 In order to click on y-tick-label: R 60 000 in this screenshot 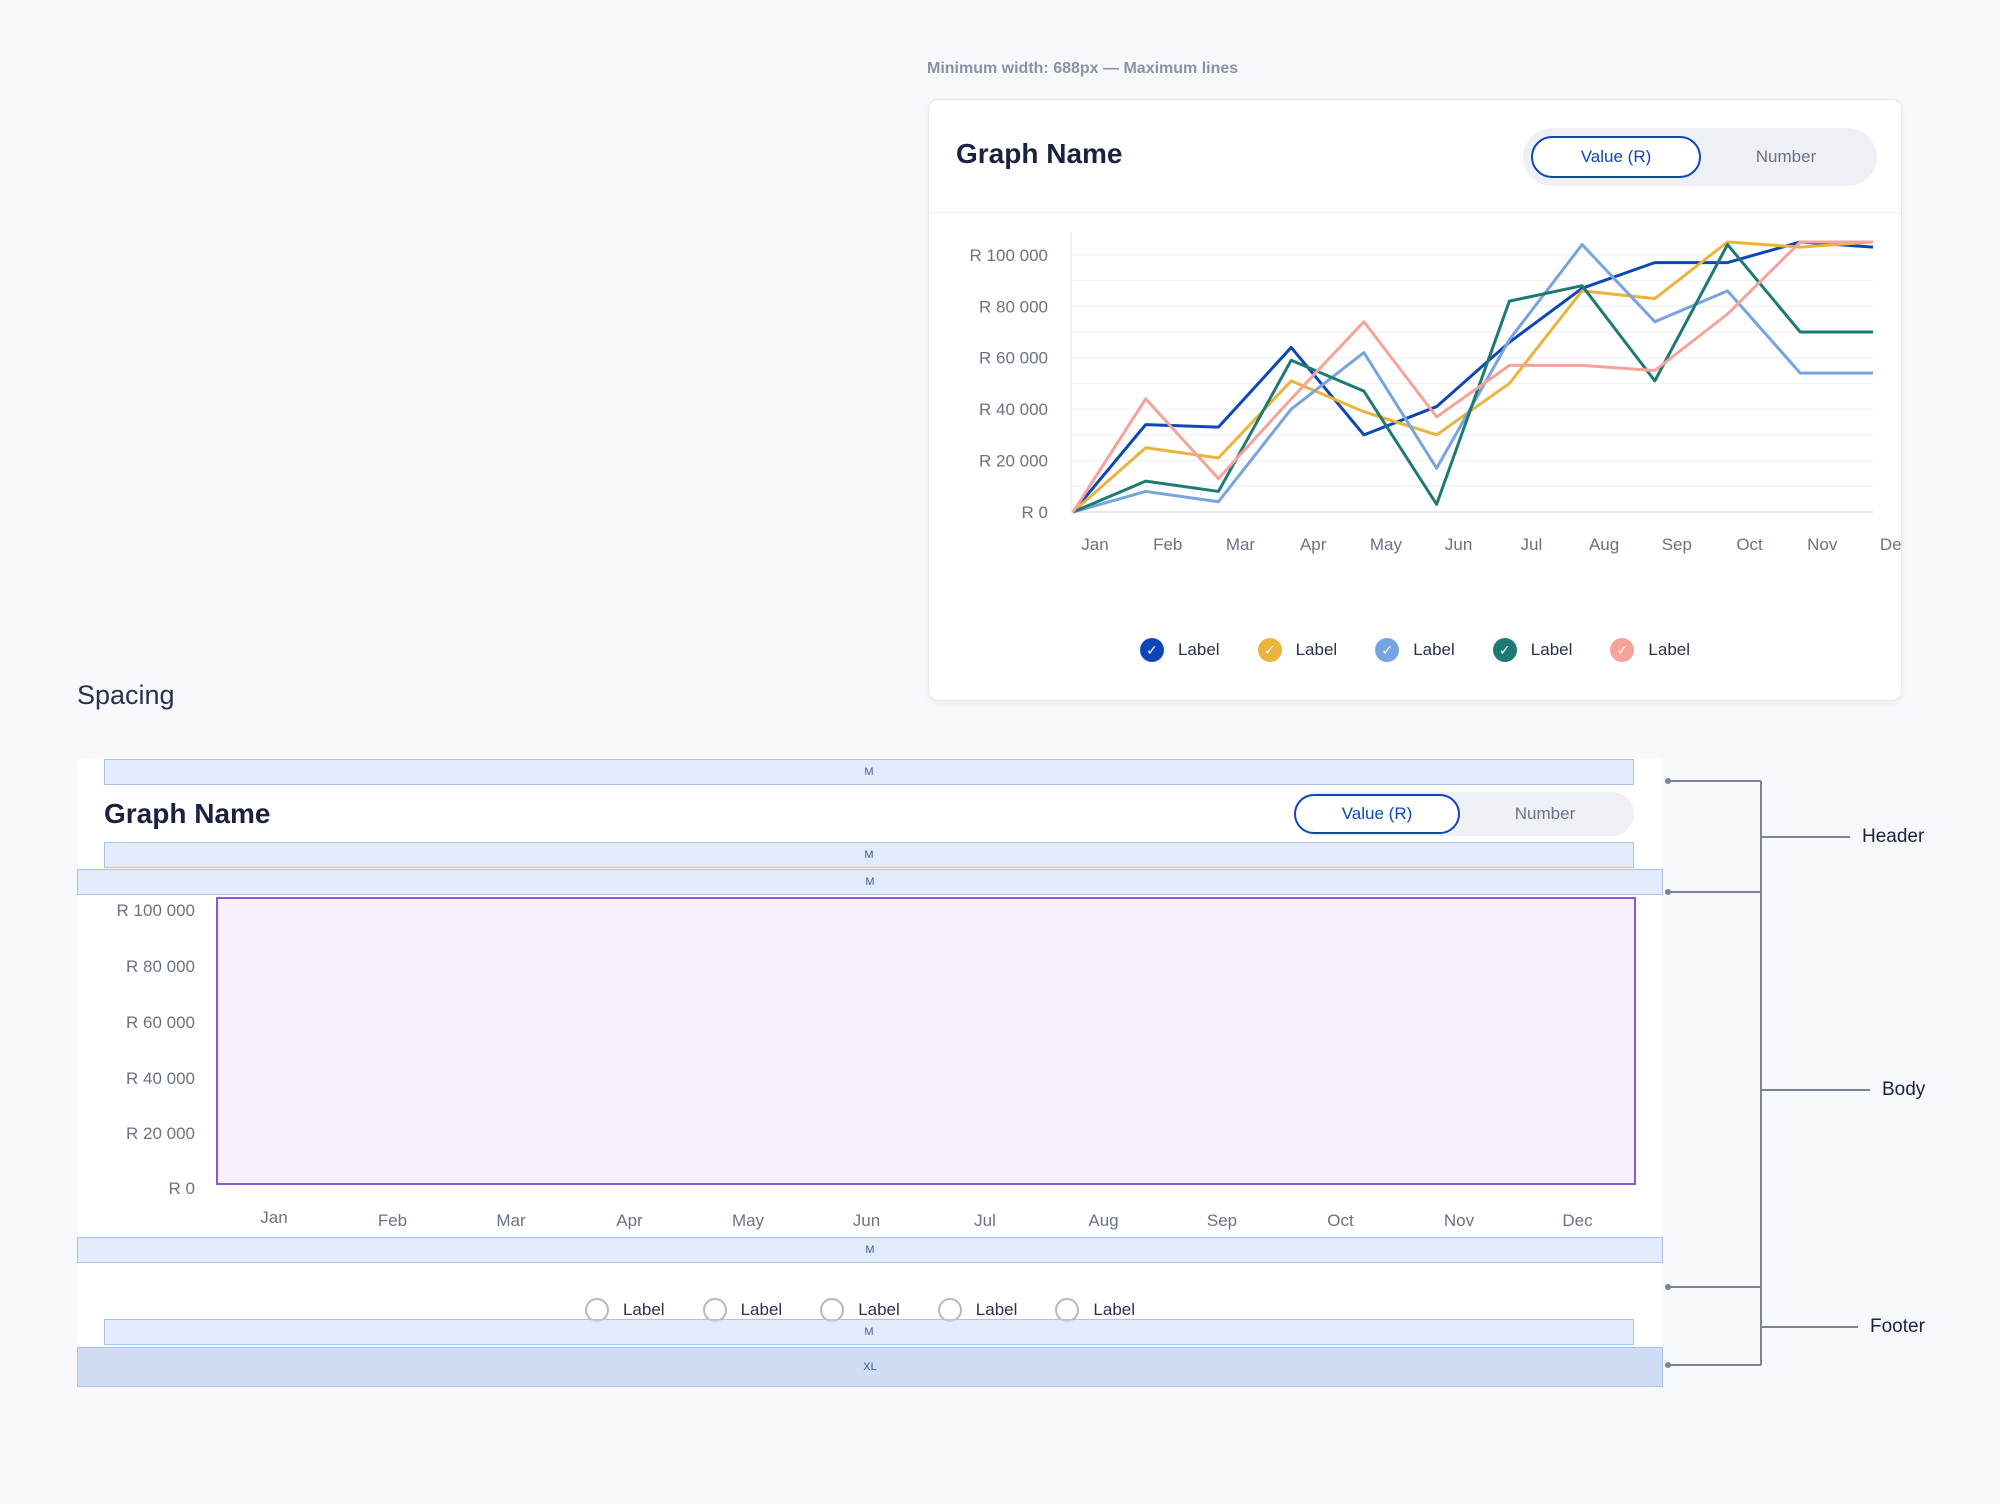, I will do `click(1013, 358)`.